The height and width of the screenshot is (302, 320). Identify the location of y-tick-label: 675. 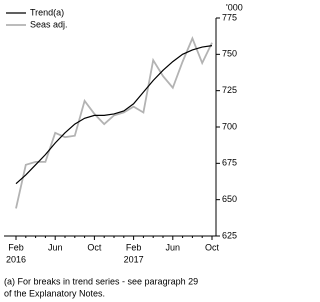
(229, 163).